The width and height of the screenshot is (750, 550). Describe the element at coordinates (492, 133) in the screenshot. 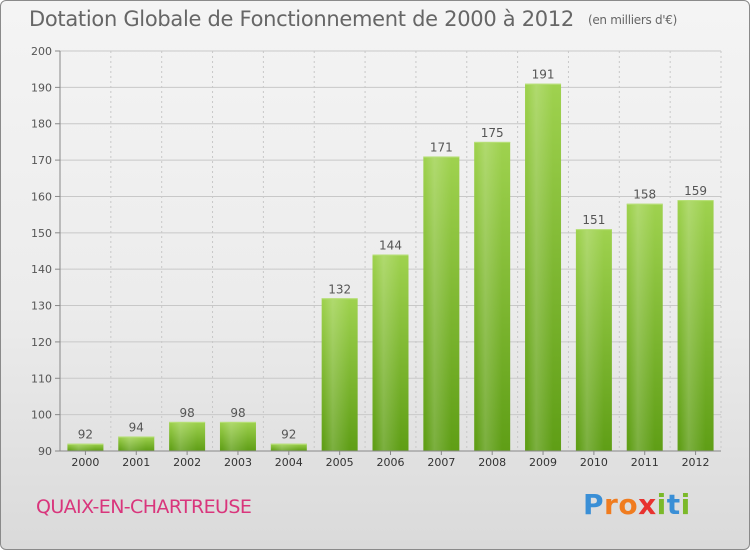

I see `data-label: 175` at that location.